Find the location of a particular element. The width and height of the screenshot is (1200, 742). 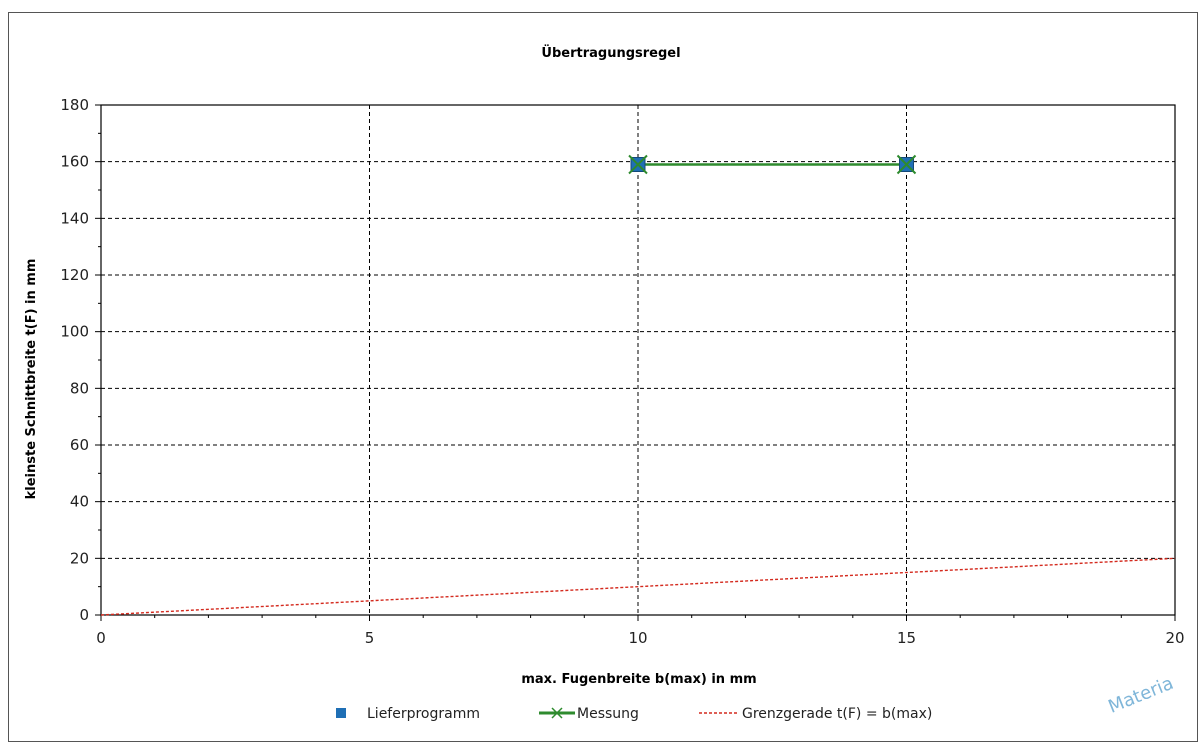

chart-title: Übertragungsregel is located at coordinates (610, 53).